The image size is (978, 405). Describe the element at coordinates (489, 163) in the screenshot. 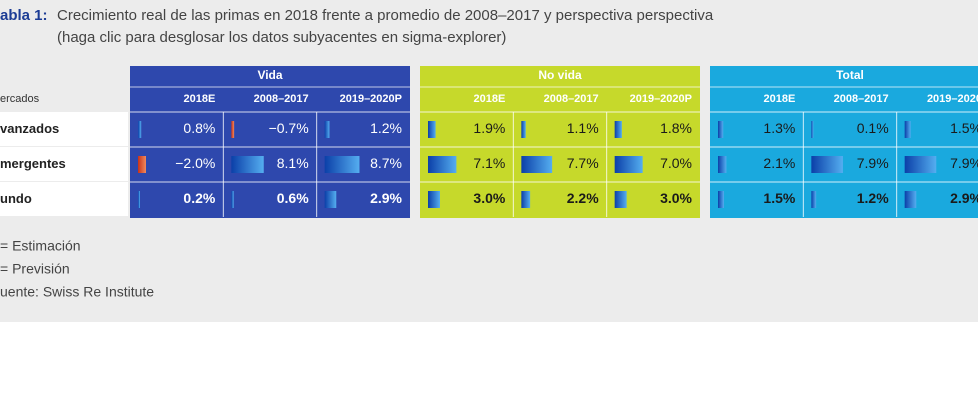

I see `cell-value: 7.1%` at that location.